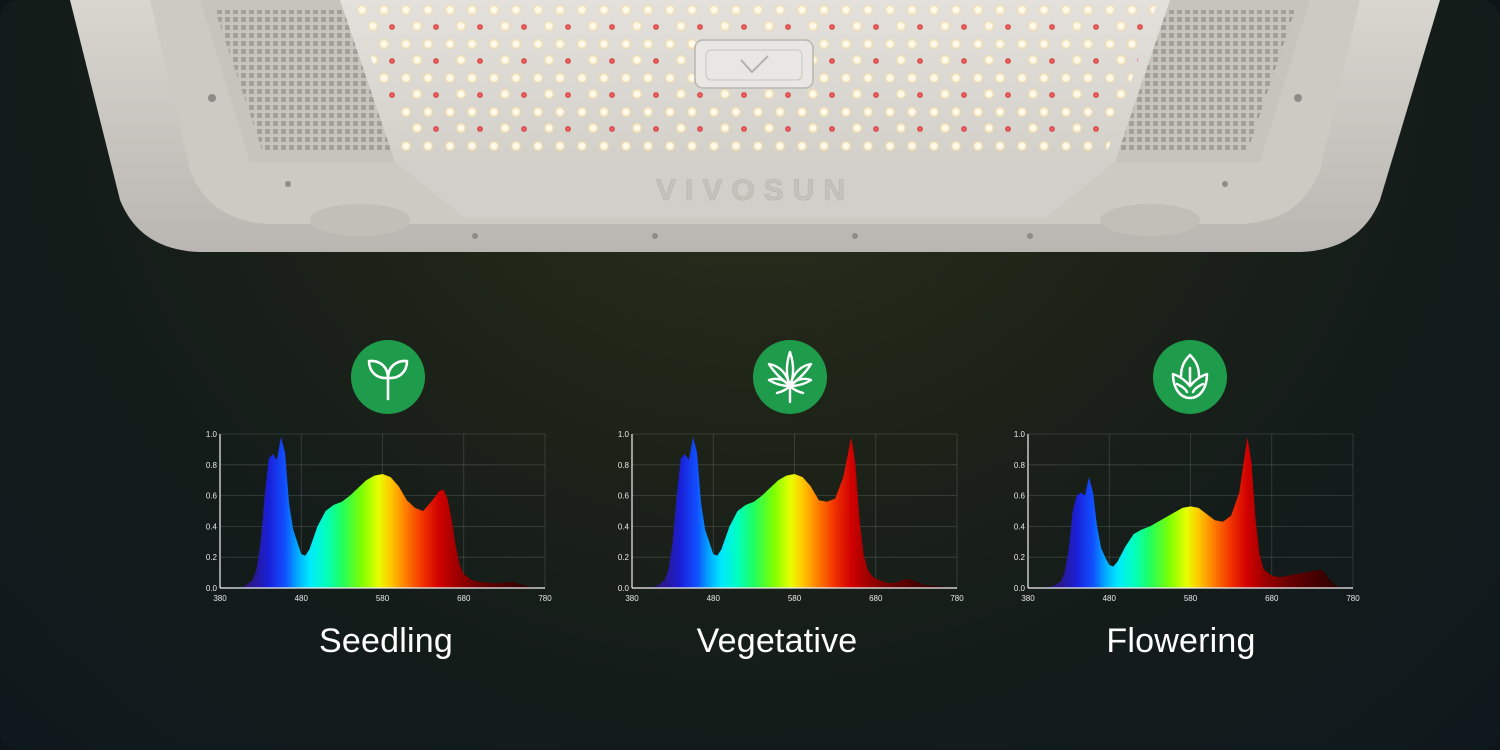 The image size is (1500, 750). I want to click on seedling-label: Seedling, so click(386, 641).